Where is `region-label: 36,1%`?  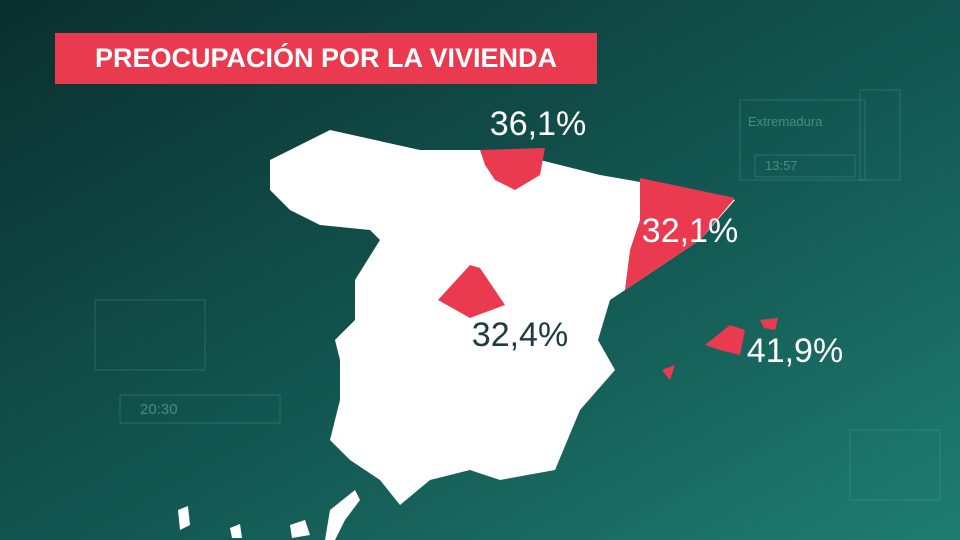
region-label: 36,1% is located at coordinates (538, 124).